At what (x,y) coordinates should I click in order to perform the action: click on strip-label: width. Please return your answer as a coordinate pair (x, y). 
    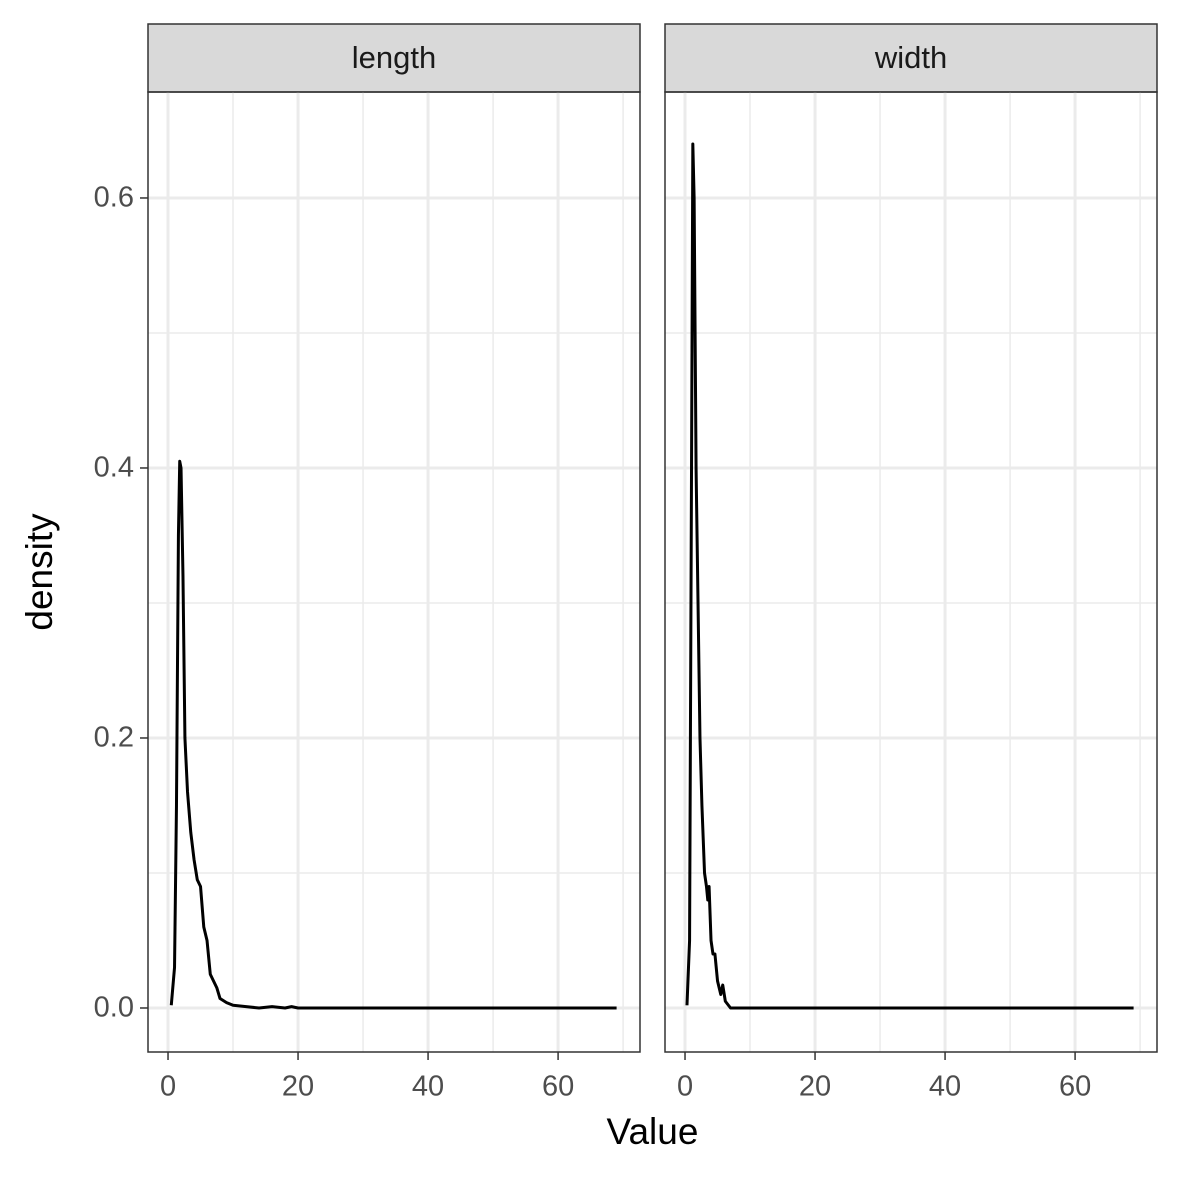
    Looking at the image, I should click on (910, 57).